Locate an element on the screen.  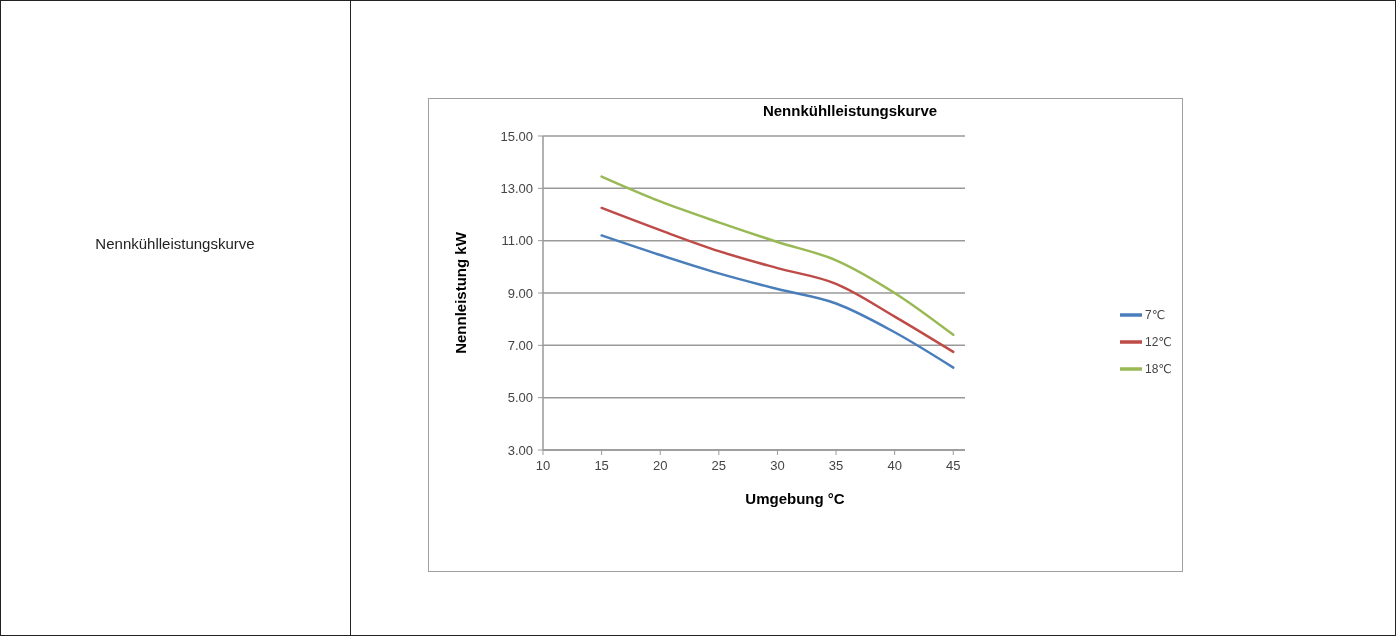
legend-label: 12℃ is located at coordinates (1158, 342).